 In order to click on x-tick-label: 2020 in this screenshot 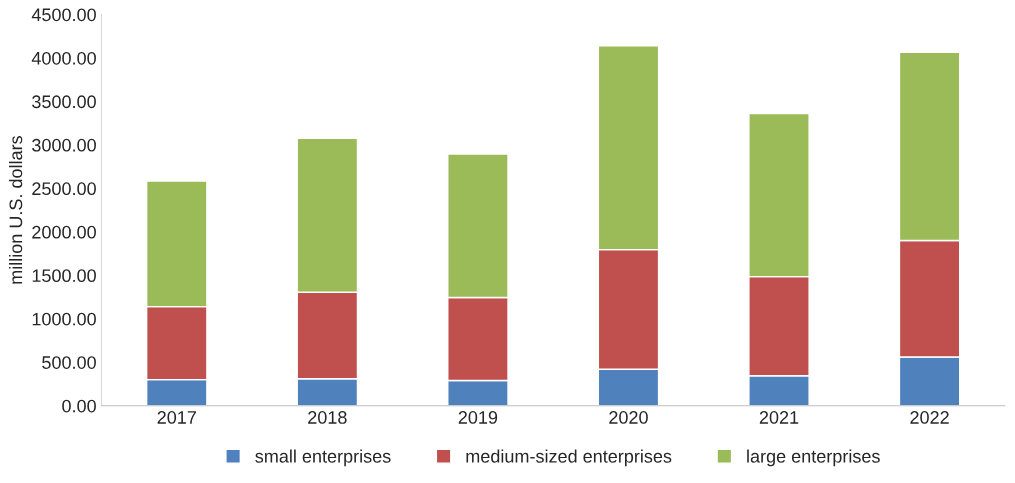, I will do `click(628, 417)`.